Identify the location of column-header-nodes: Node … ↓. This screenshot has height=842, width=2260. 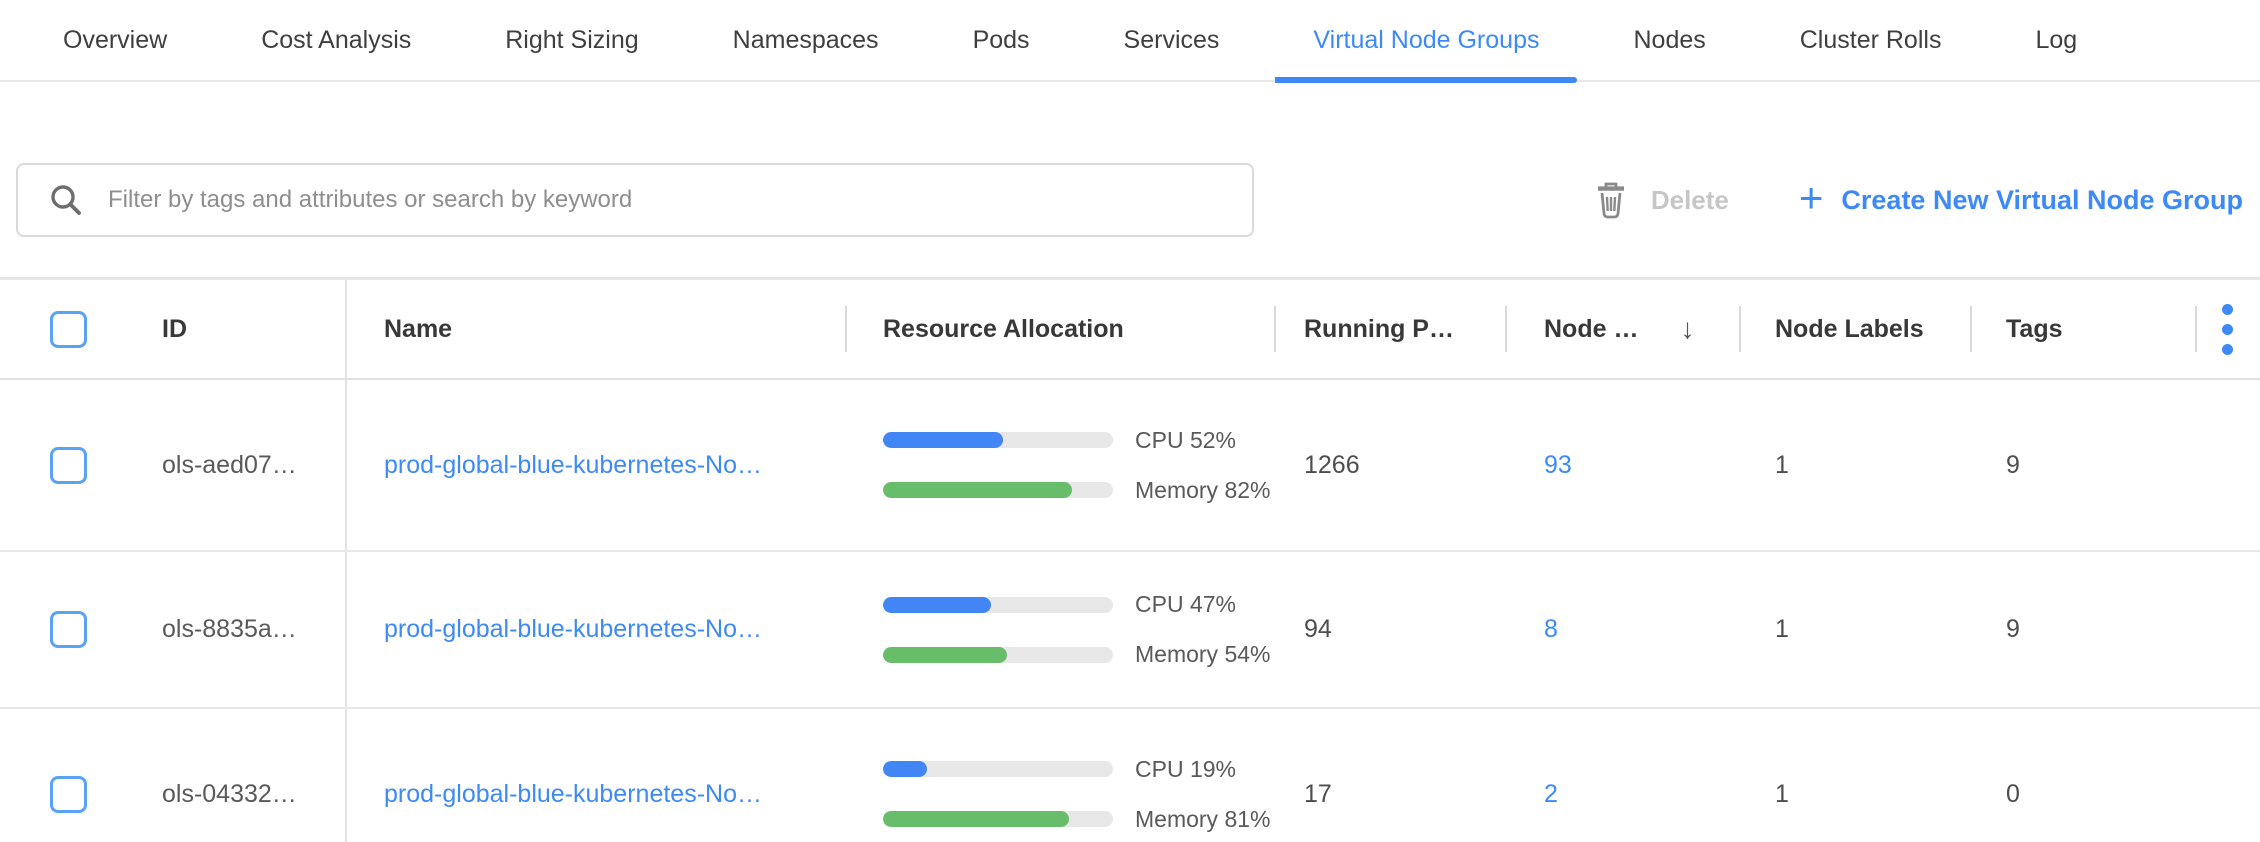
(1622, 329).